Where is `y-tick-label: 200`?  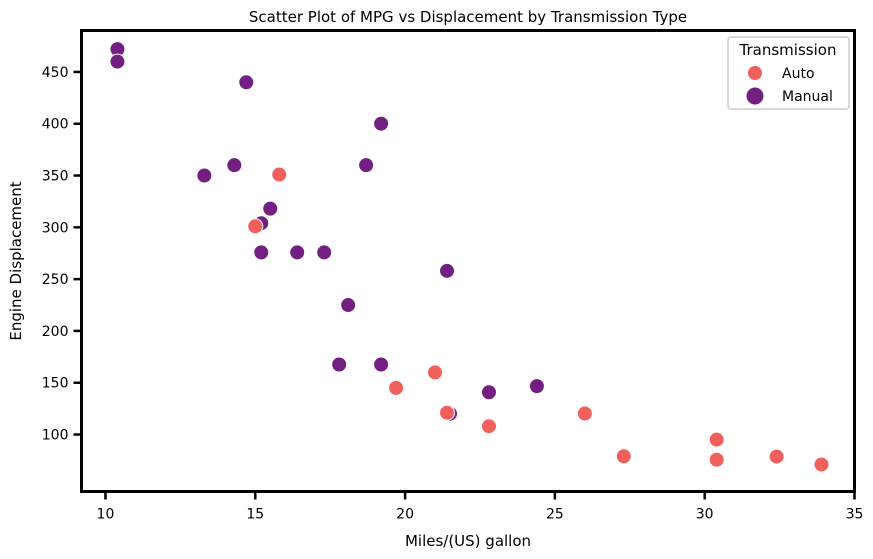
y-tick-label: 200 is located at coordinates (55, 332).